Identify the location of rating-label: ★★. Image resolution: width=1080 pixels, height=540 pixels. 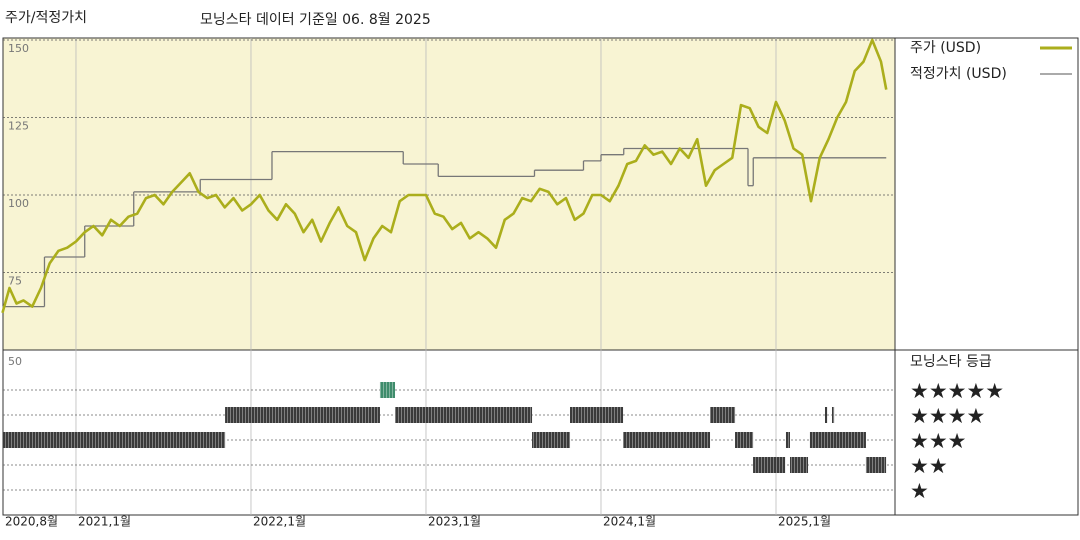
(929, 466).